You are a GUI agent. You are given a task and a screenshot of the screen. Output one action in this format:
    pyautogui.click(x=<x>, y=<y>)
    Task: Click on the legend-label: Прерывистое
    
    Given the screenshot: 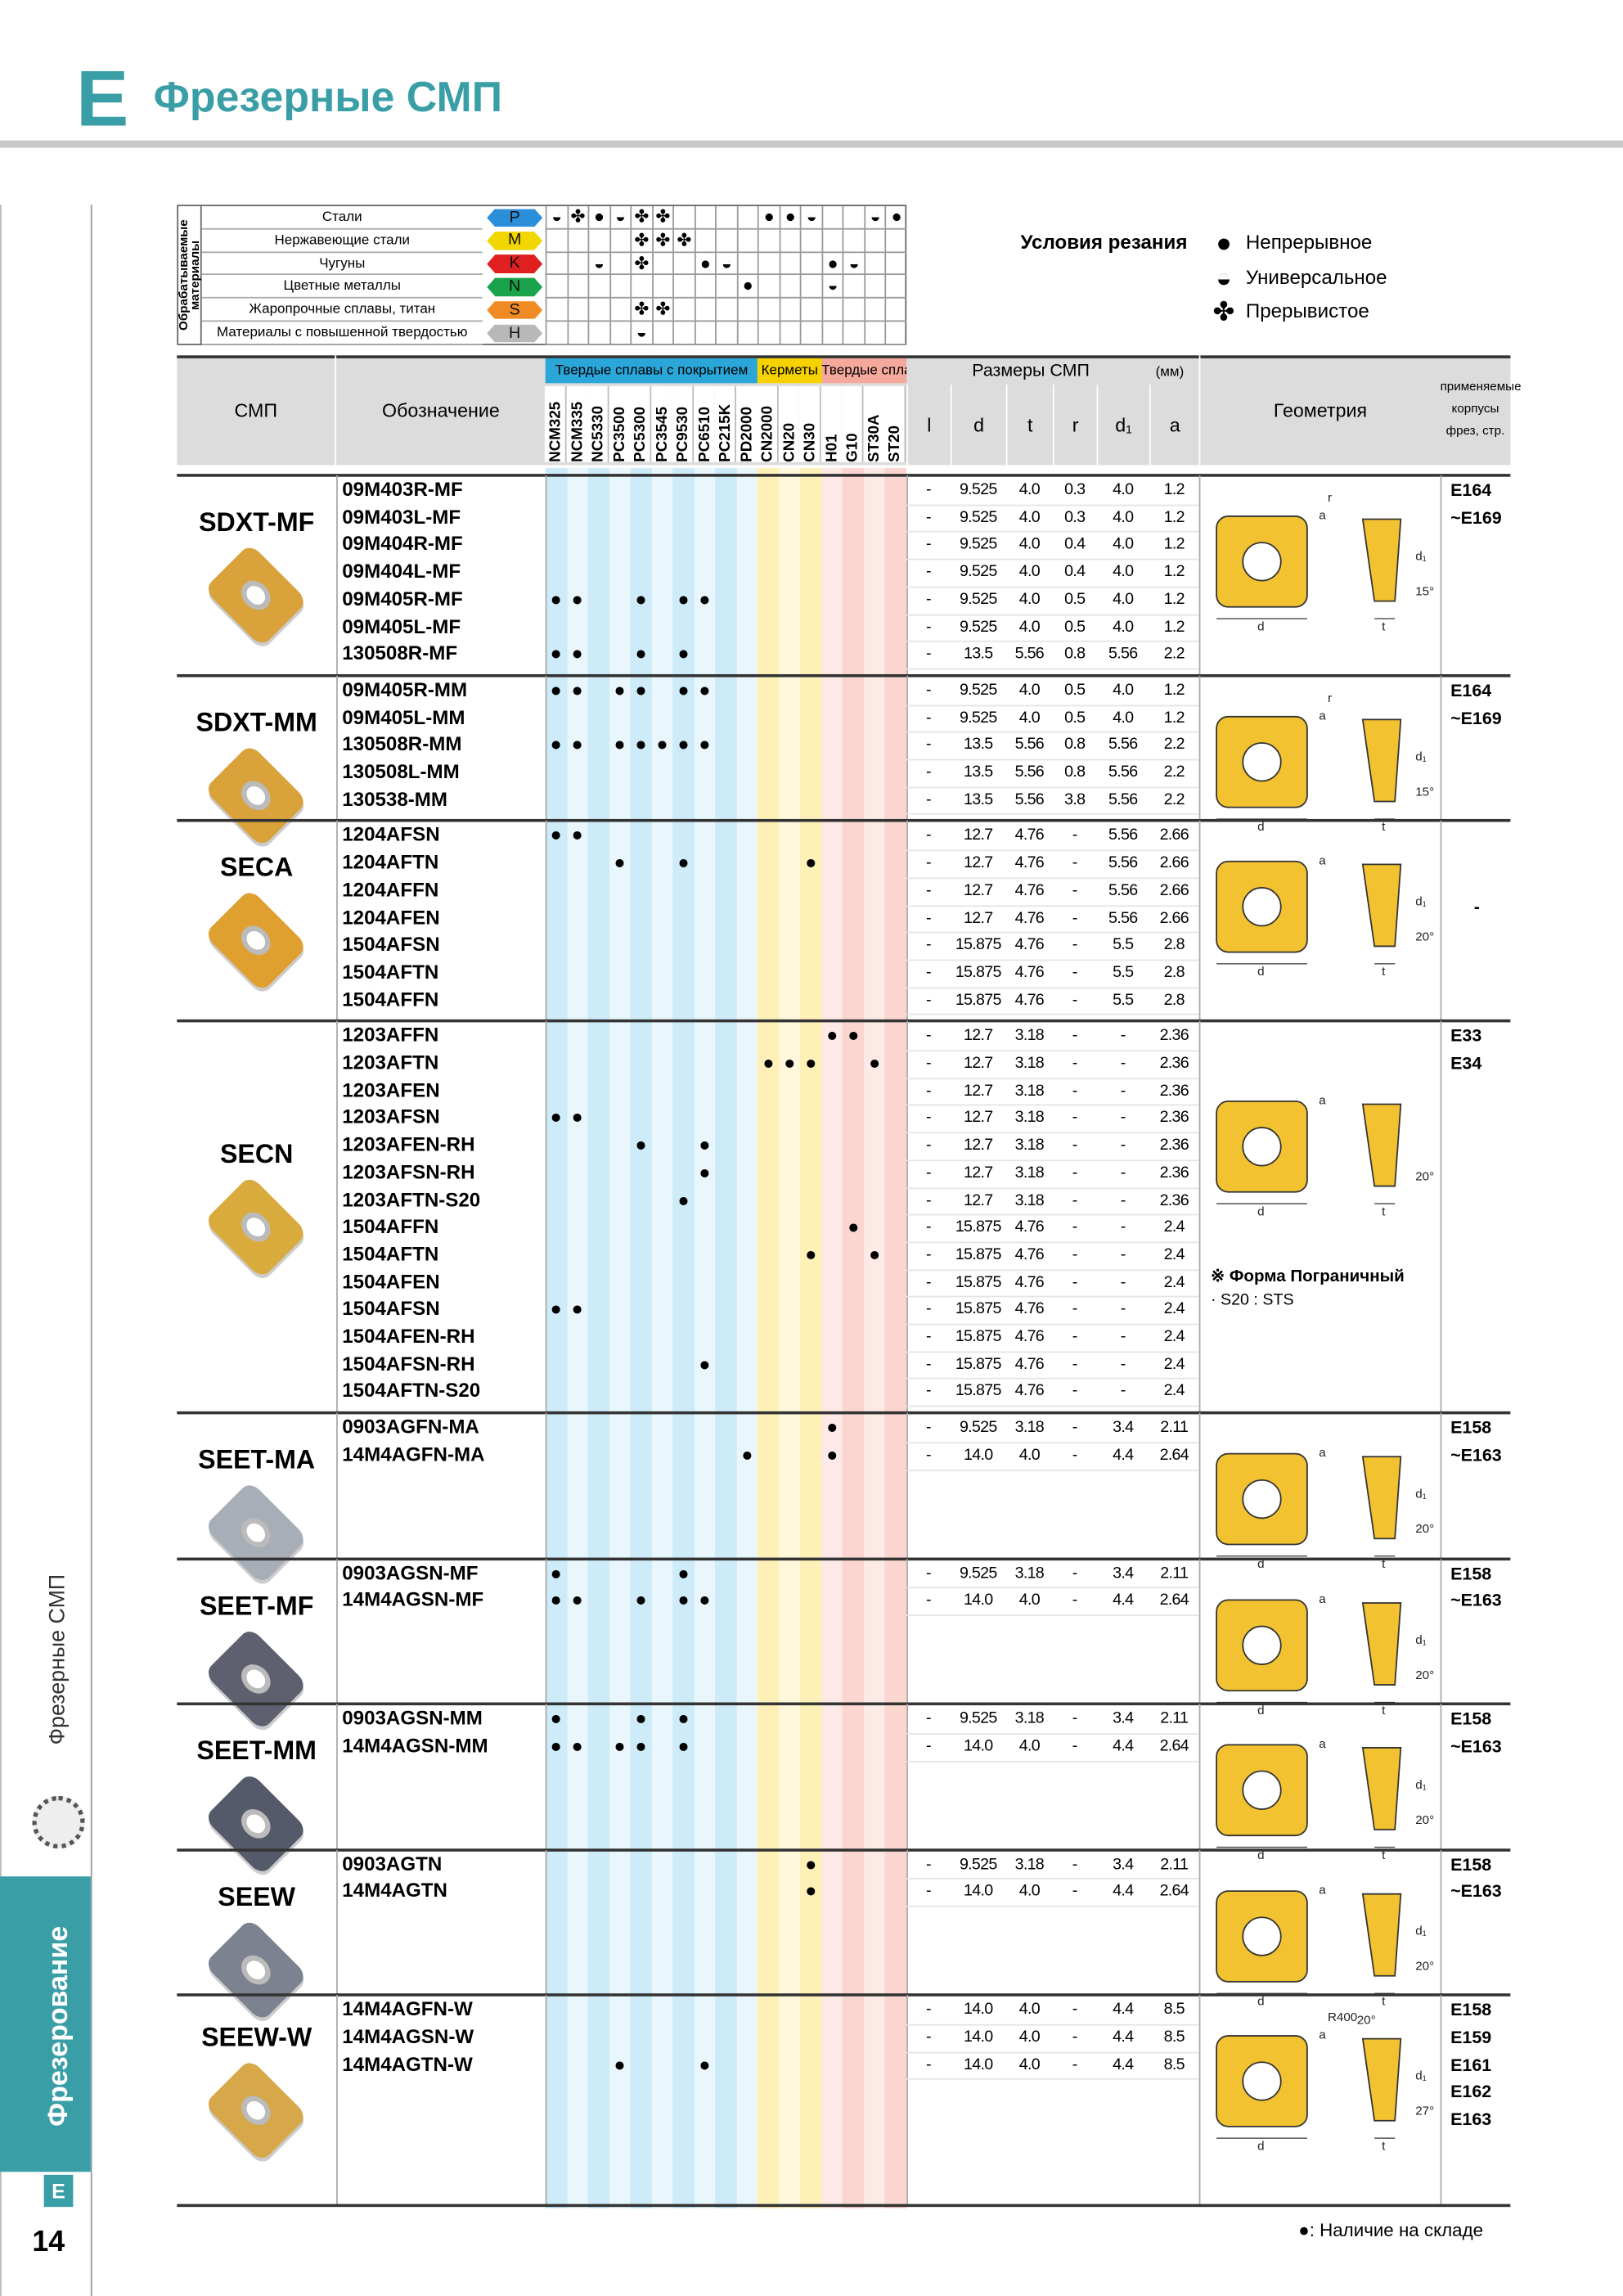 What is the action you would take?
    pyautogui.click(x=1307, y=310)
    